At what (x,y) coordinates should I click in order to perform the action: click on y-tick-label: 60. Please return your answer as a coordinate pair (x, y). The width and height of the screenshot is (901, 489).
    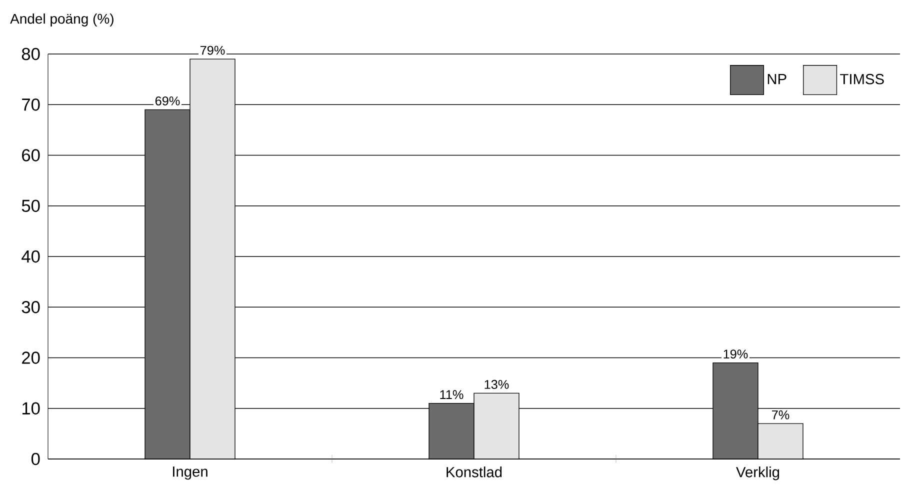
    Looking at the image, I should click on (31, 155).